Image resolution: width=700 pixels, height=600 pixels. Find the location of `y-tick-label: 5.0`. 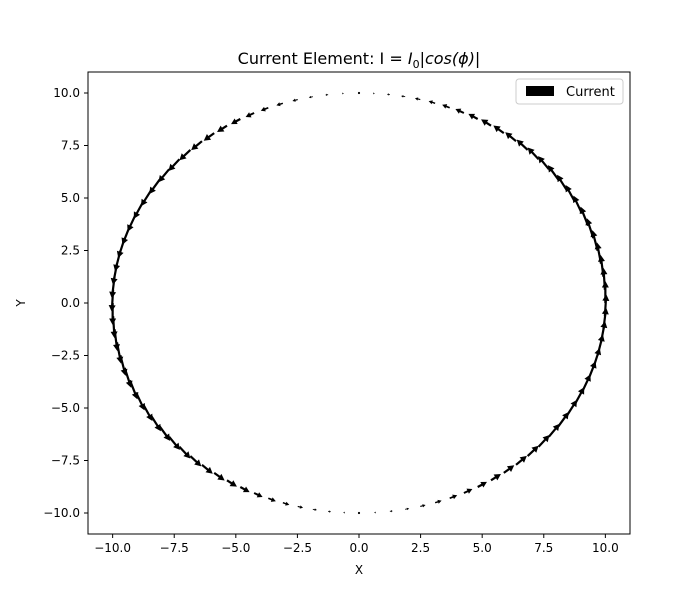

y-tick-label: 5.0 is located at coordinates (70, 198).